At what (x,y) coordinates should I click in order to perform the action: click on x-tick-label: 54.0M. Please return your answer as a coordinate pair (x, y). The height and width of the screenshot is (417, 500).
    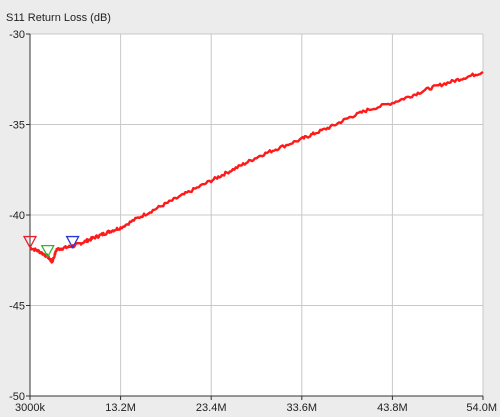
    Looking at the image, I should click on (481, 408).